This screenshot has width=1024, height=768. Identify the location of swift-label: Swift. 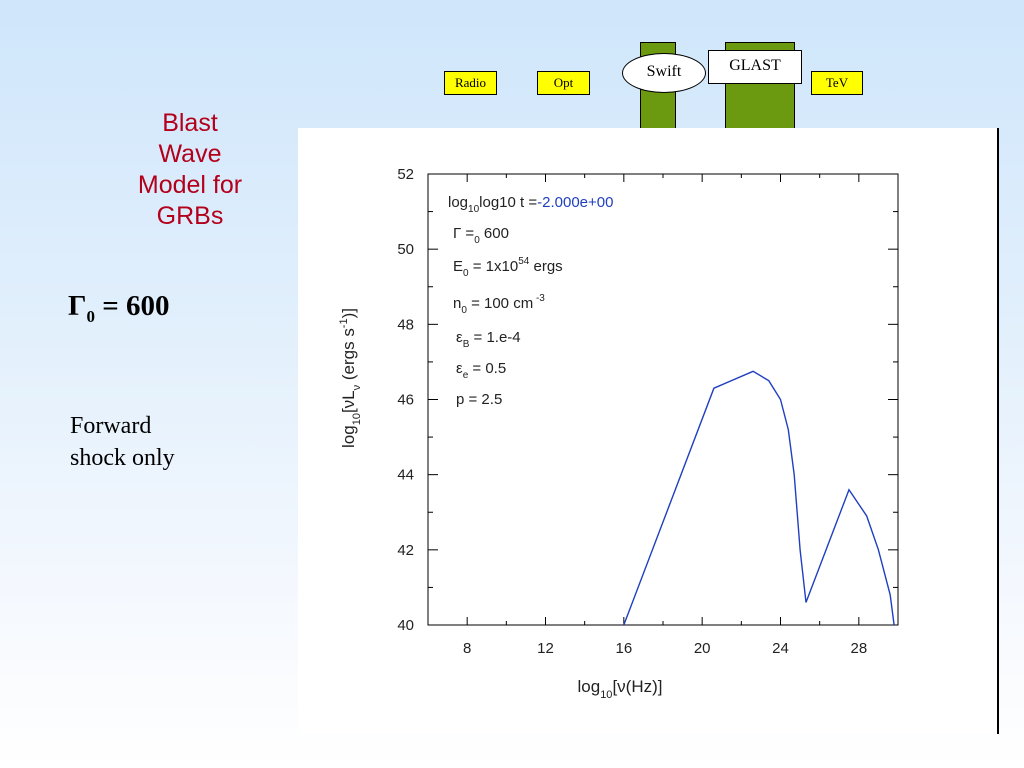
(664, 73).